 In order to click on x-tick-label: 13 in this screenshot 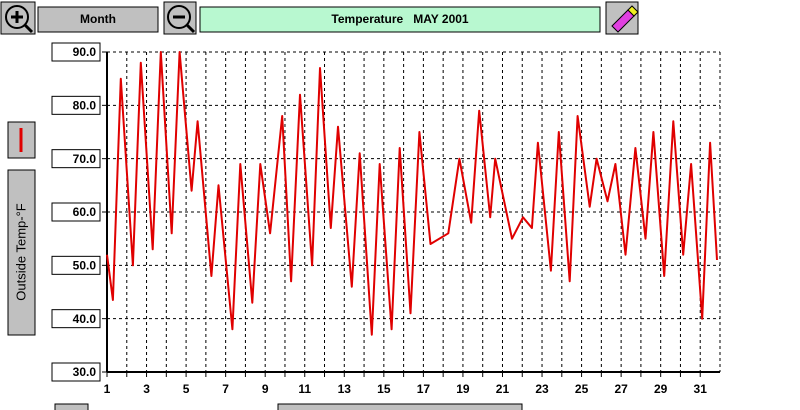, I will do `click(345, 389)`.